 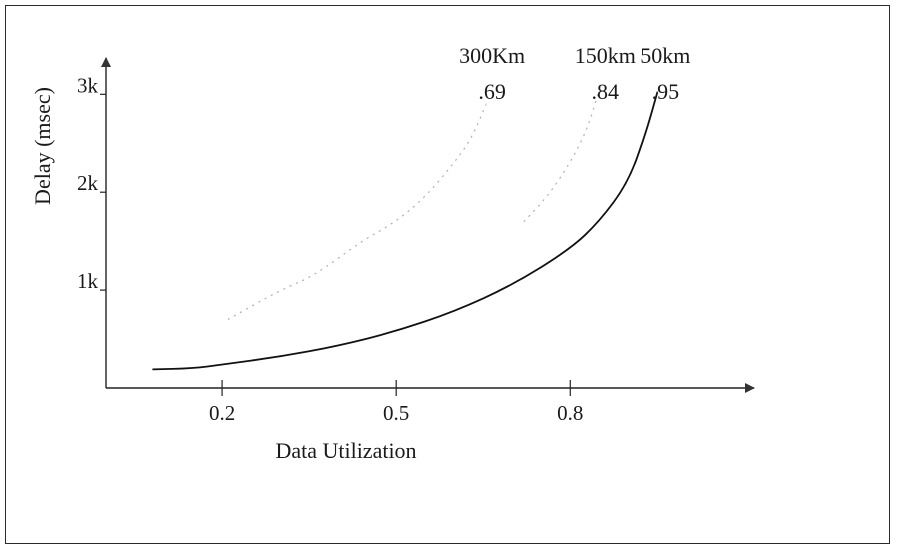 I want to click on series-asymptote-label: .84, so click(x=606, y=91).